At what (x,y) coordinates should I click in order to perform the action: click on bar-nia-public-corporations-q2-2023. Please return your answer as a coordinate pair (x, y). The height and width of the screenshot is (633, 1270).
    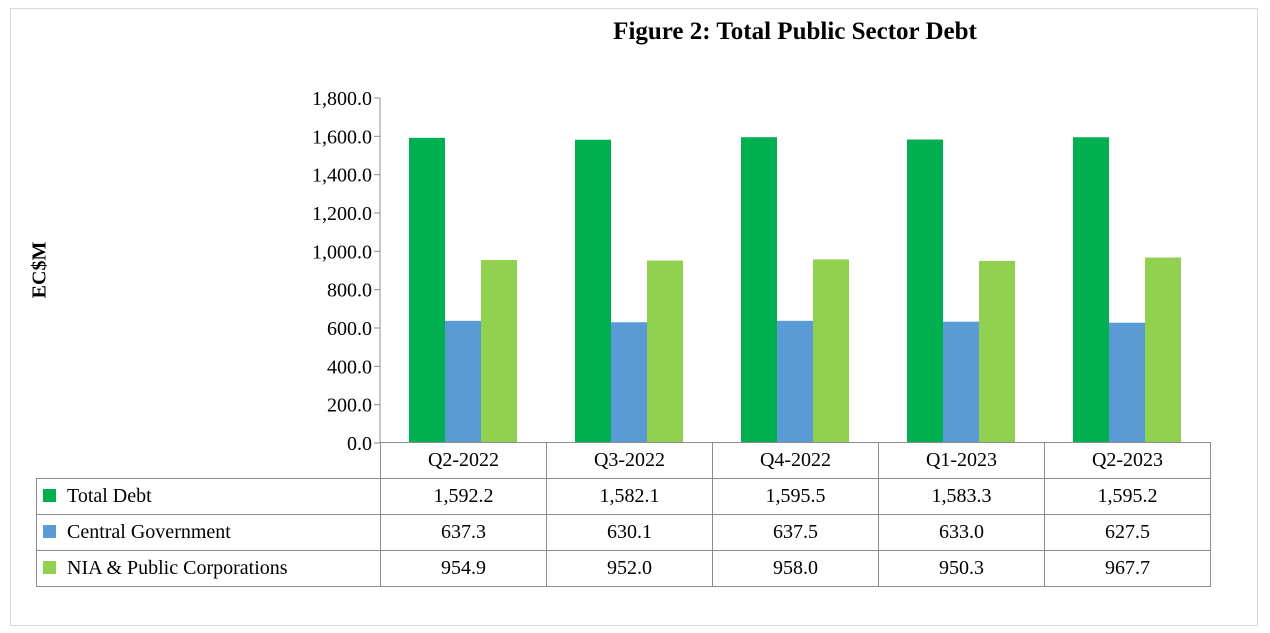
    Looking at the image, I should click on (1163, 350).